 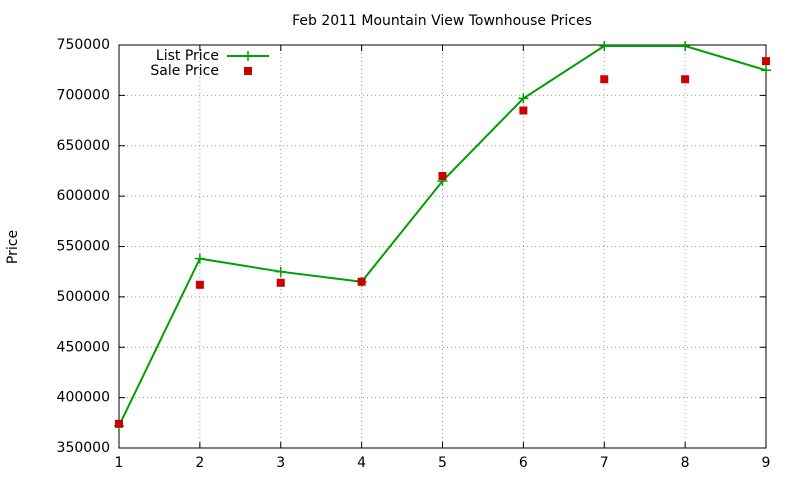 What do you see at coordinates (13, 247) in the screenshot?
I see `y-axis-label: Price` at bounding box center [13, 247].